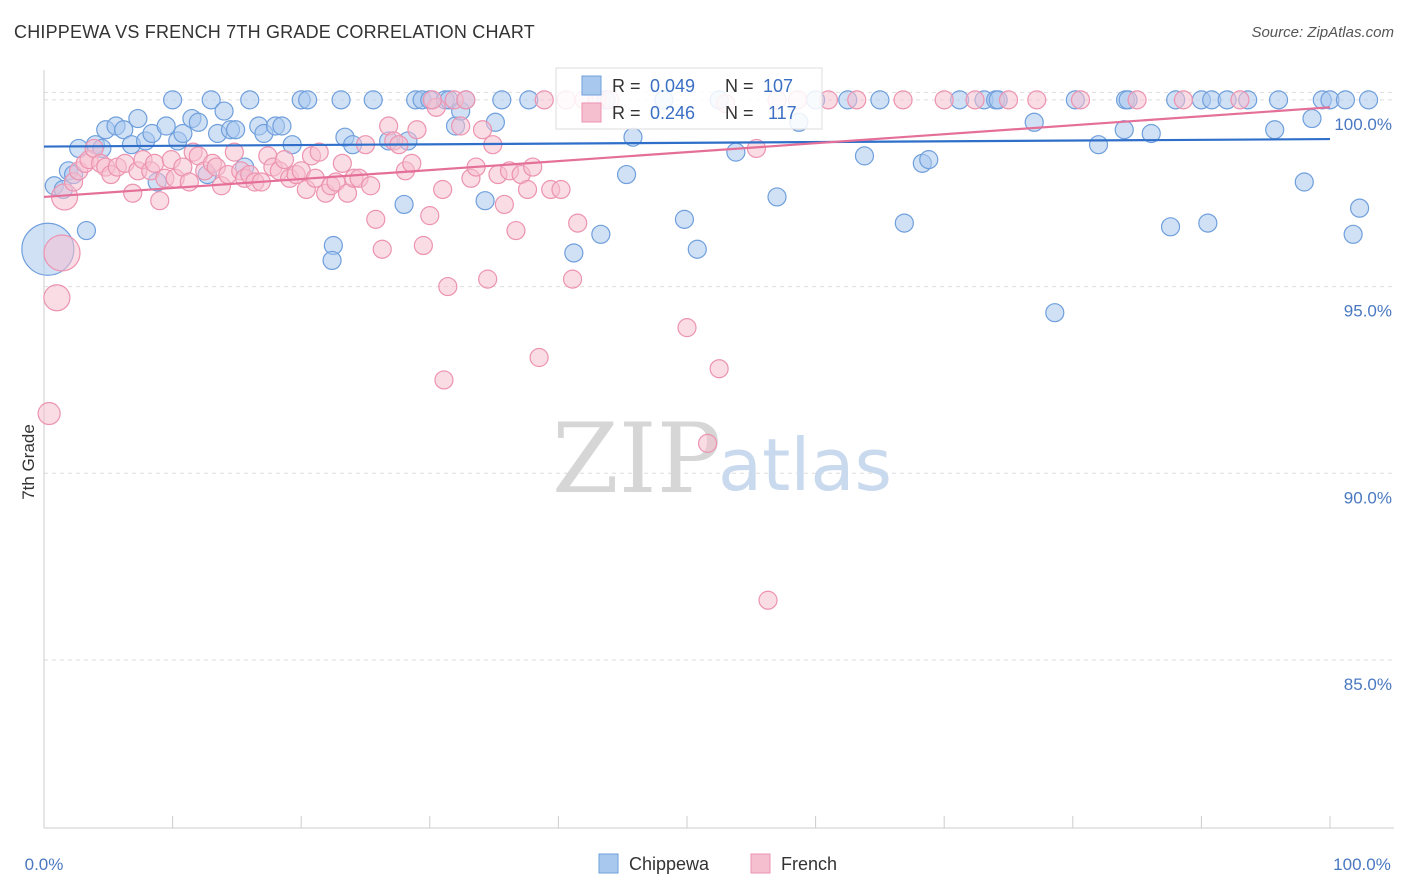  I want to click on stats-r-value-chippewa: 0.049, so click(672, 86).